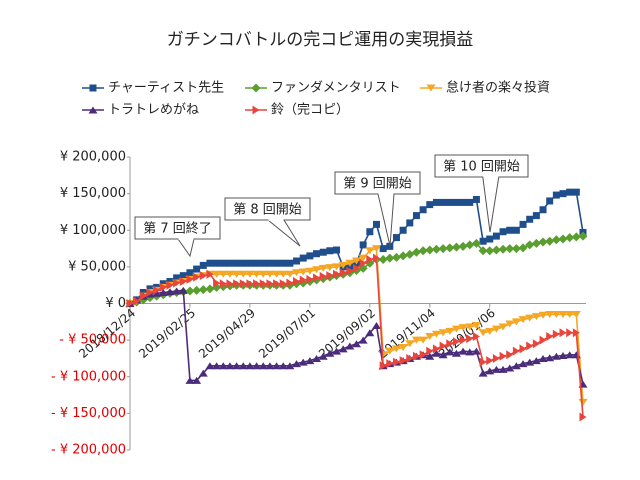 This screenshot has width=640, height=480. Describe the element at coordinates (88, 376) in the screenshot. I see `y-tick-label: - ¥ 100,000` at that location.